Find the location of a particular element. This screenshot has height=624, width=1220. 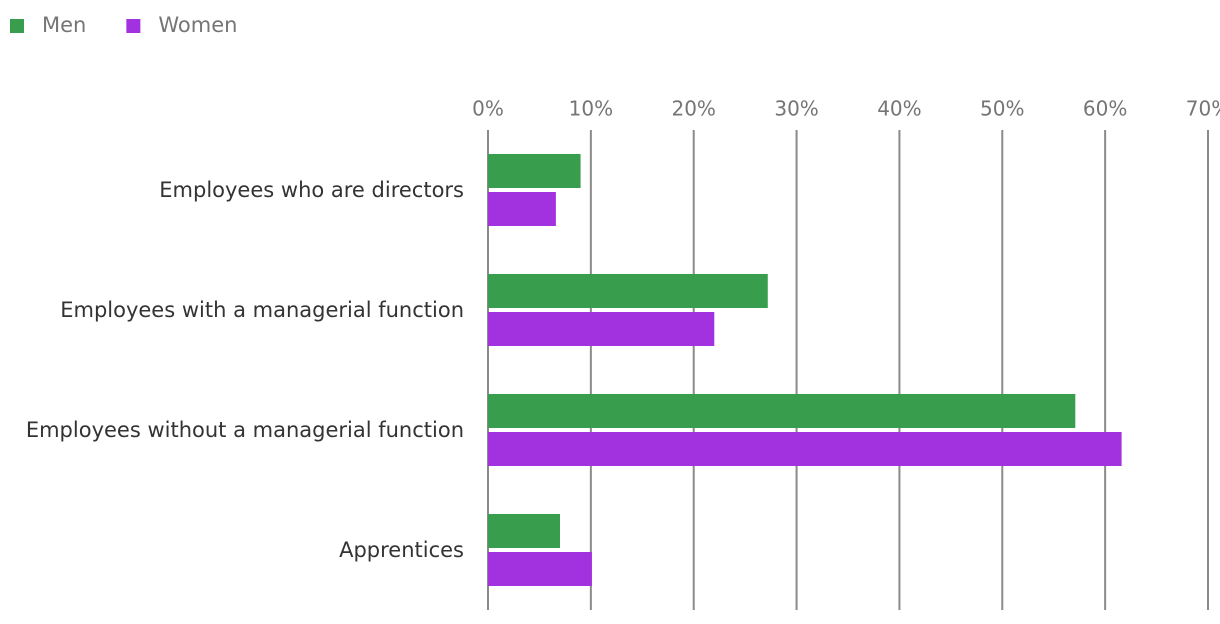

x-tick-label: 60% is located at coordinates (1105, 109).